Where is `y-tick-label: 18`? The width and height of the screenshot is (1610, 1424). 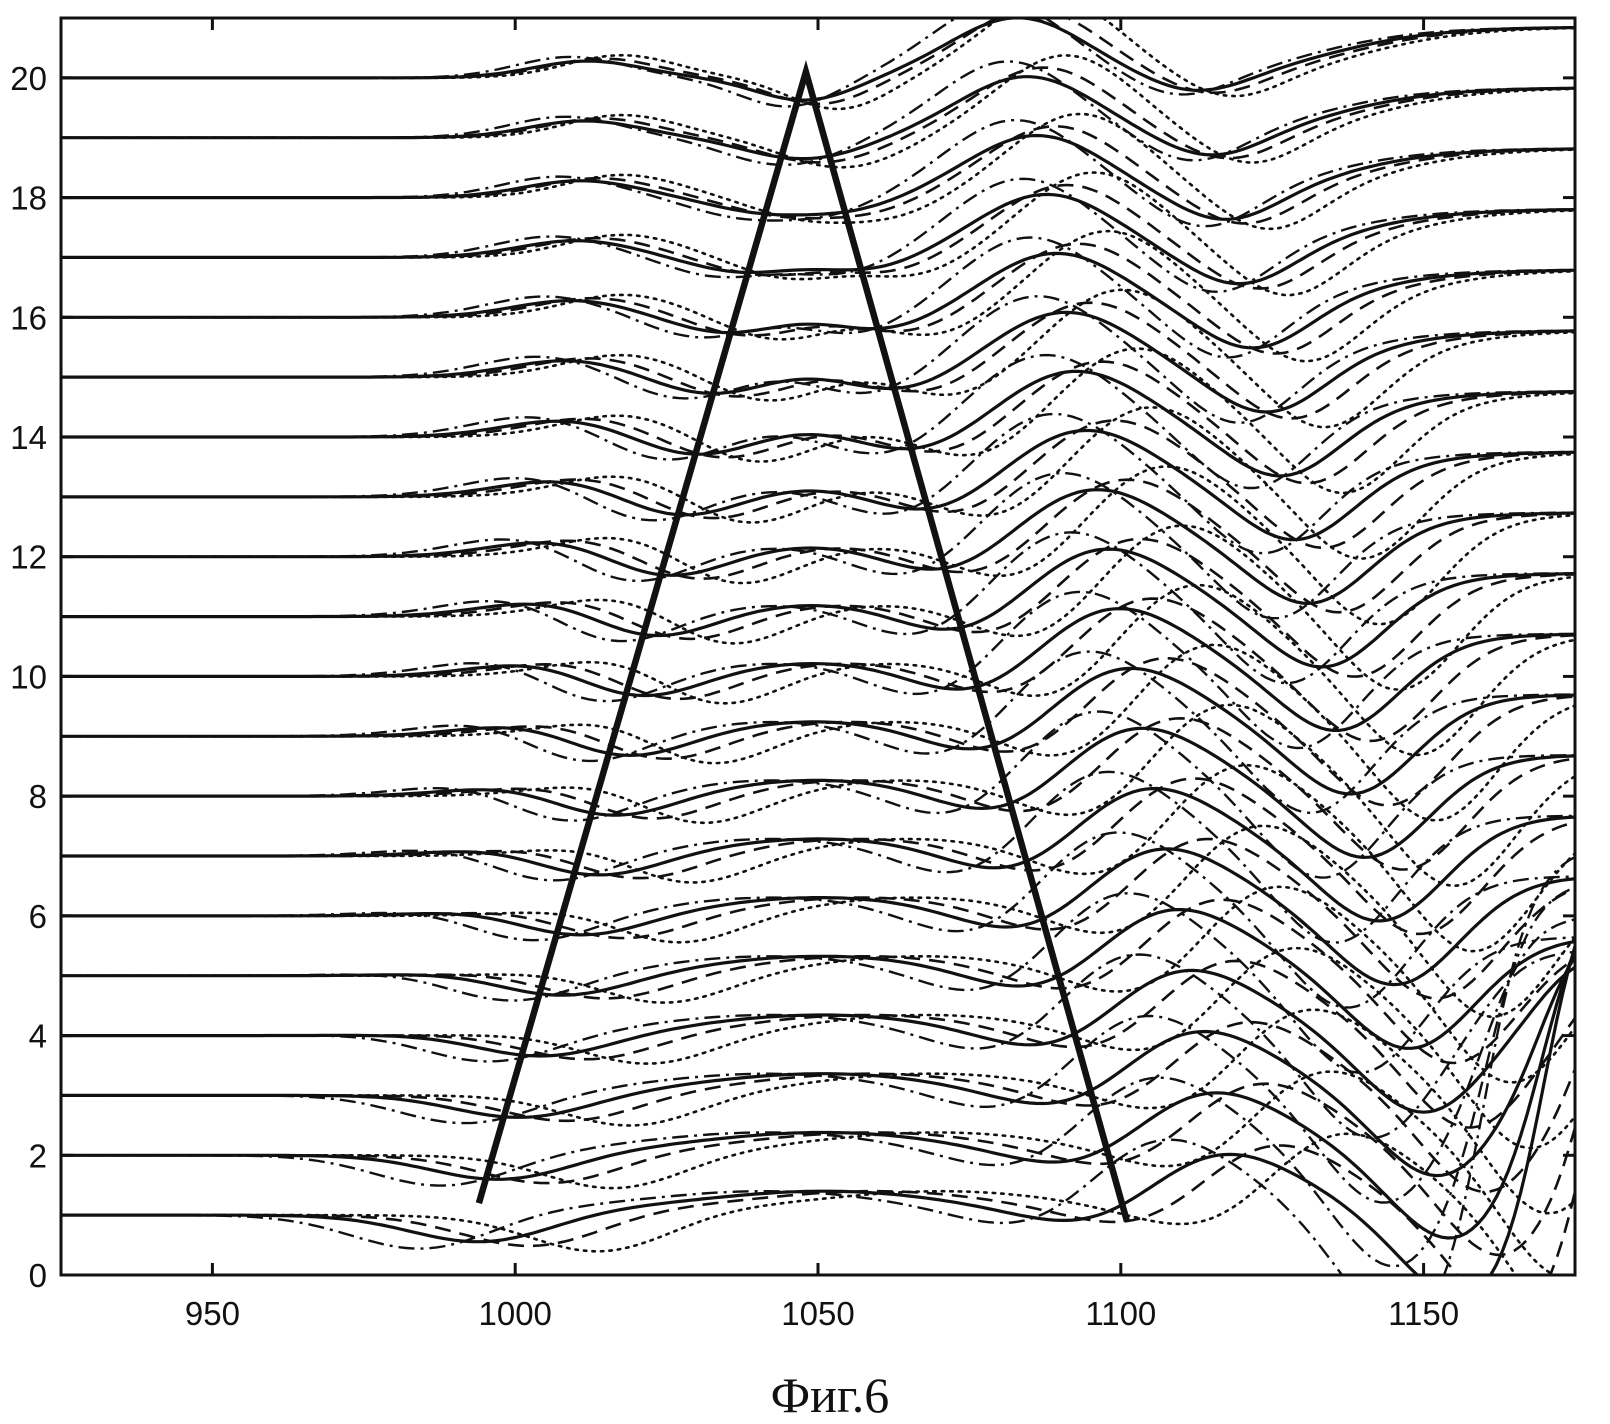
y-tick-label: 18 is located at coordinates (28, 198).